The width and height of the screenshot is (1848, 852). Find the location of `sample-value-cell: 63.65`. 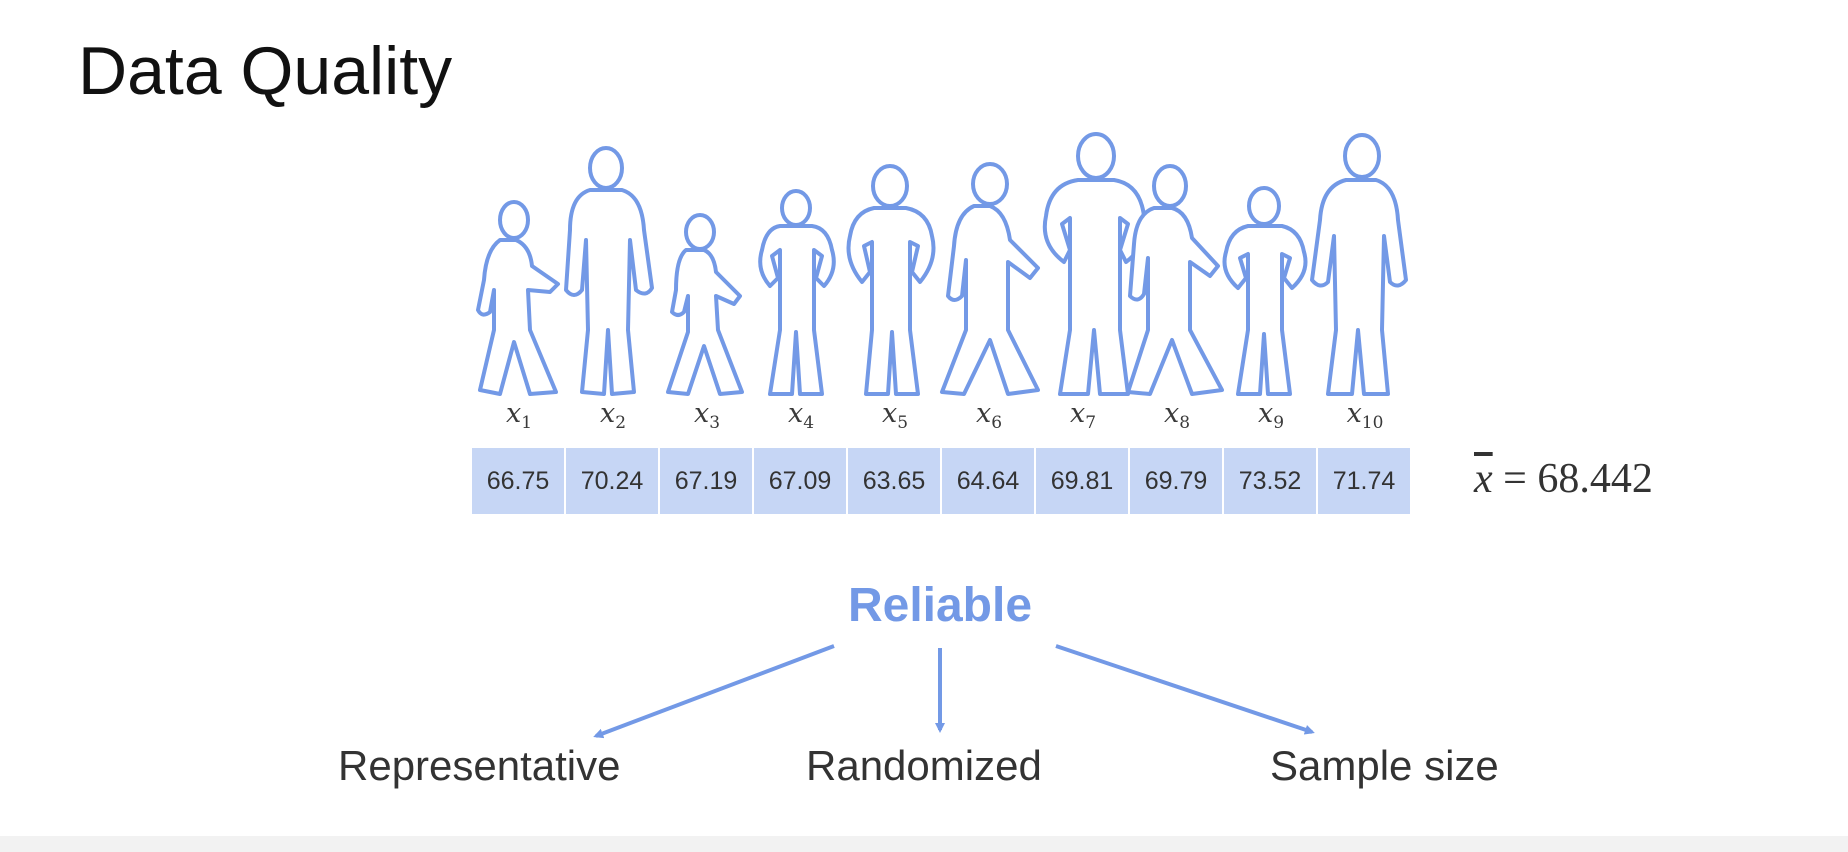

sample-value-cell: 63.65 is located at coordinates (894, 481).